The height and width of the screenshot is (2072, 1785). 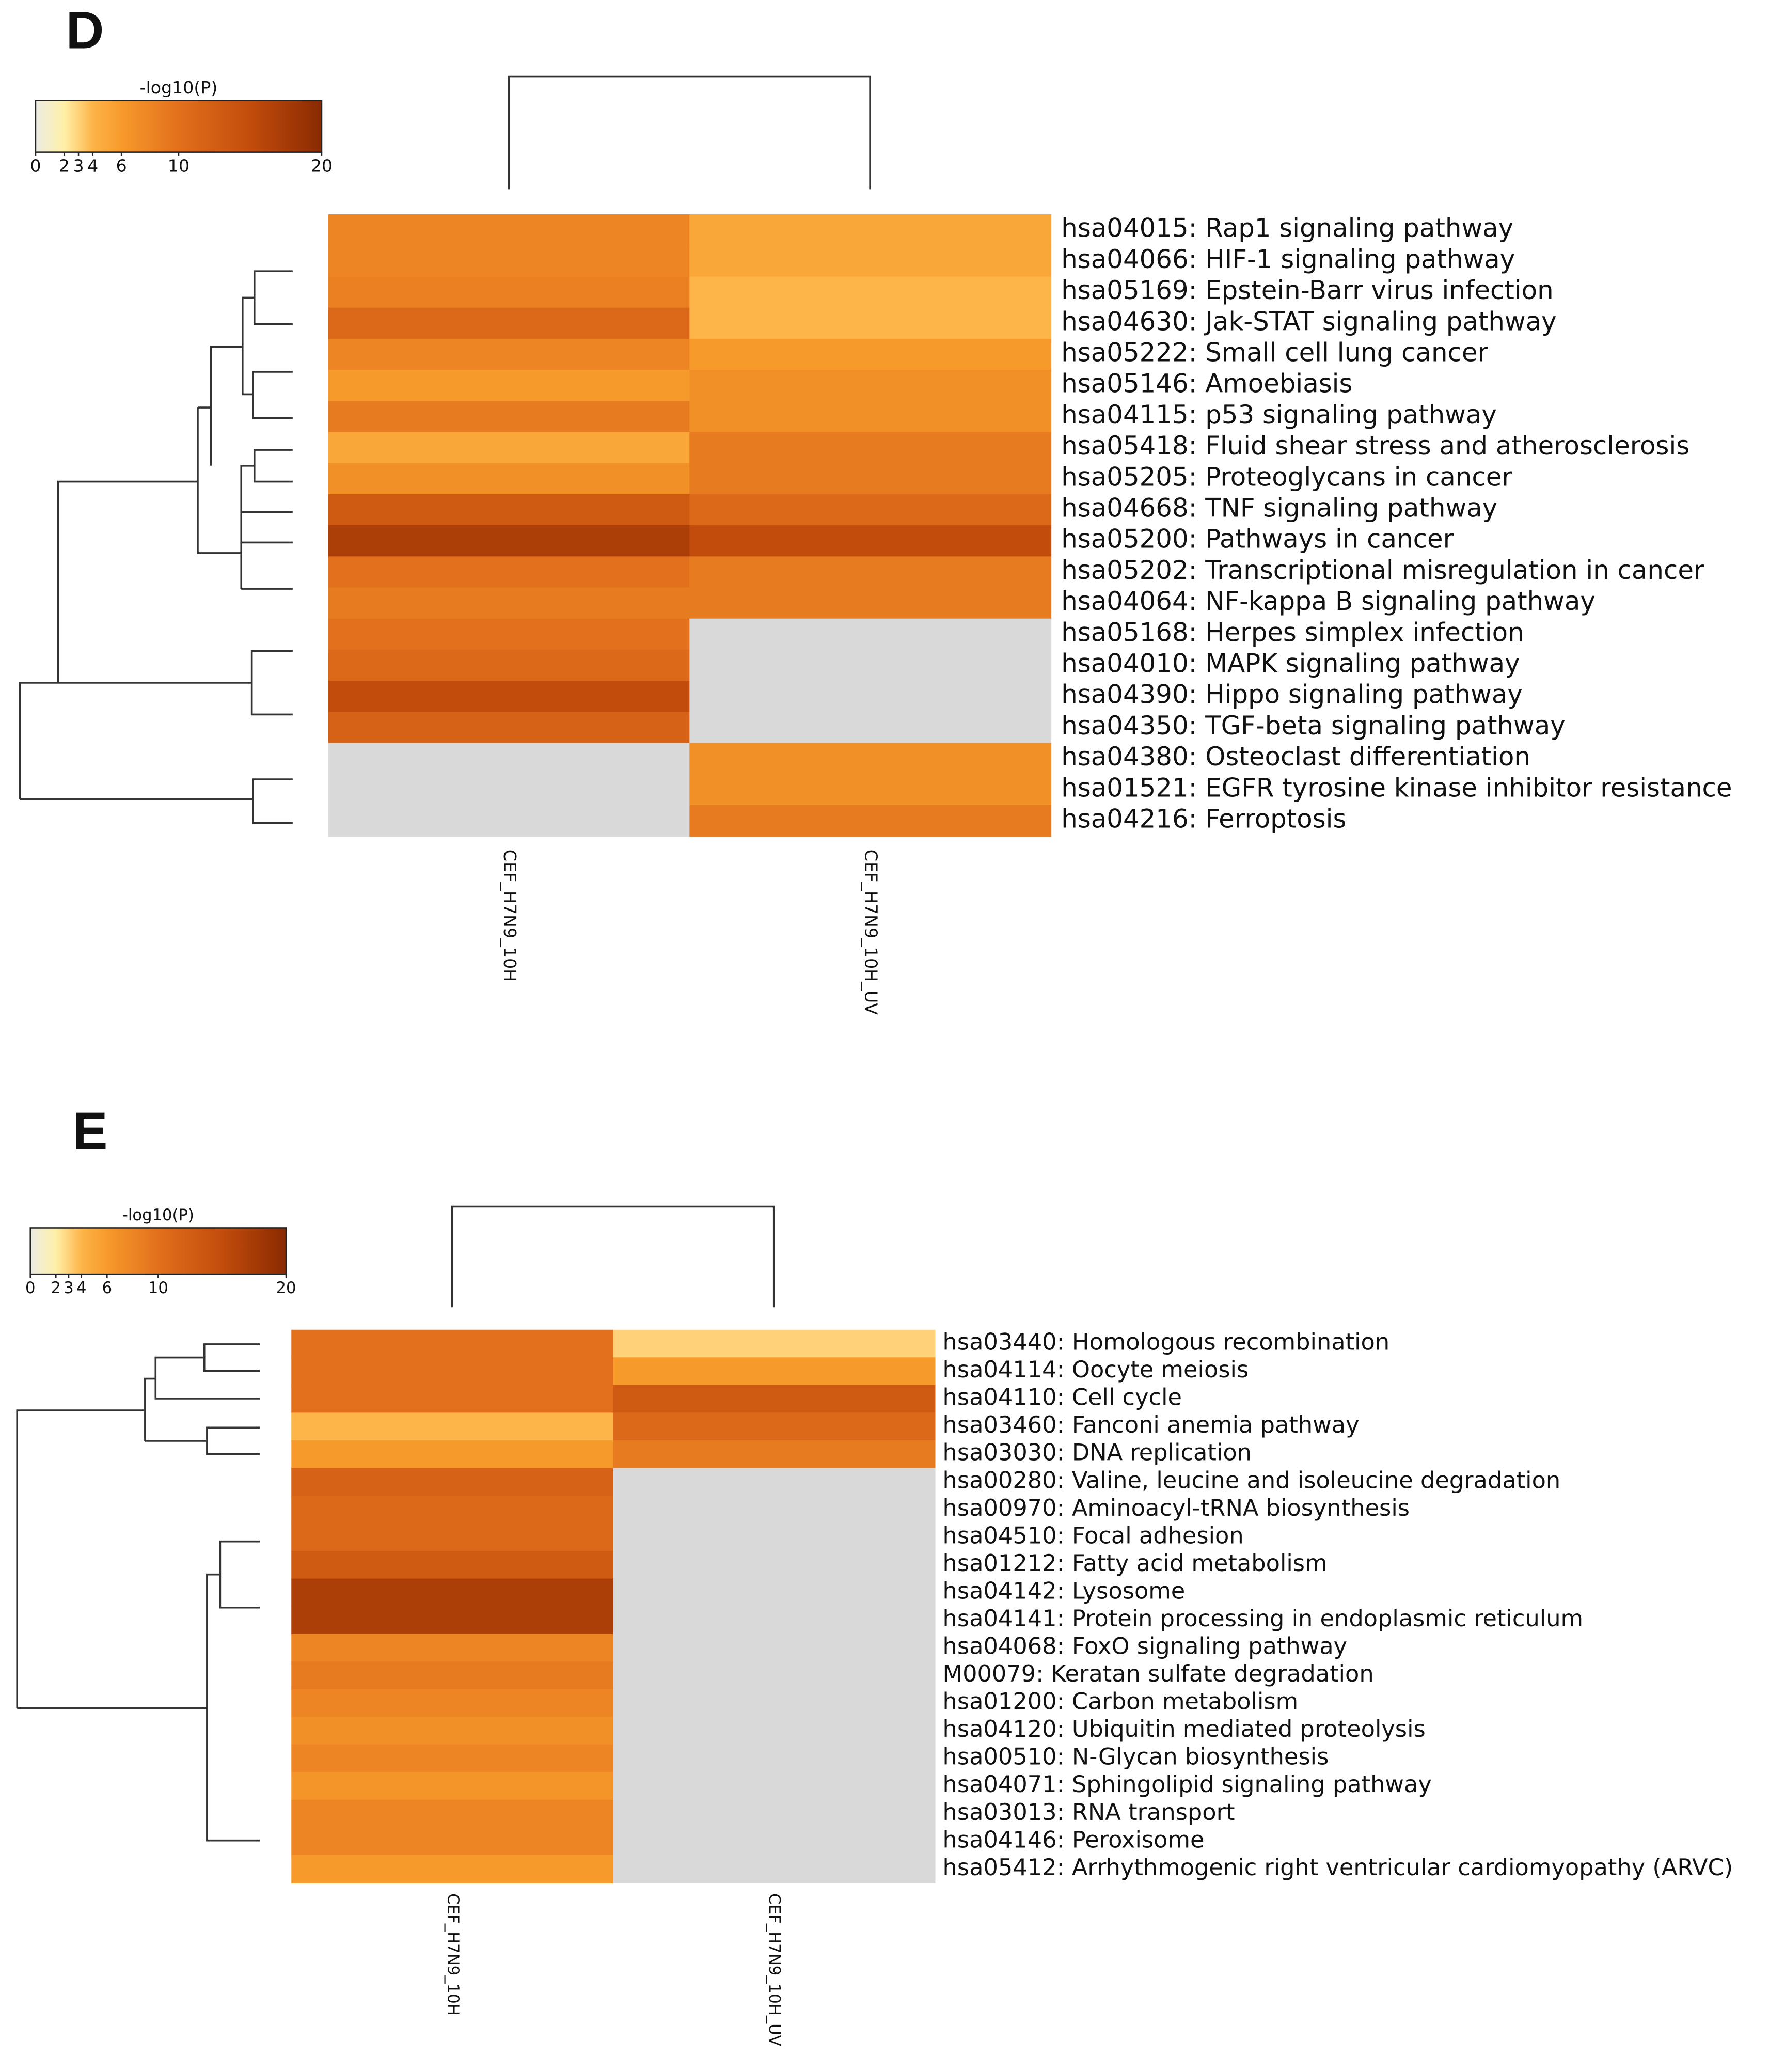 I want to click on row-label: hsa04110: Cell cycle, so click(x=1063, y=1397).